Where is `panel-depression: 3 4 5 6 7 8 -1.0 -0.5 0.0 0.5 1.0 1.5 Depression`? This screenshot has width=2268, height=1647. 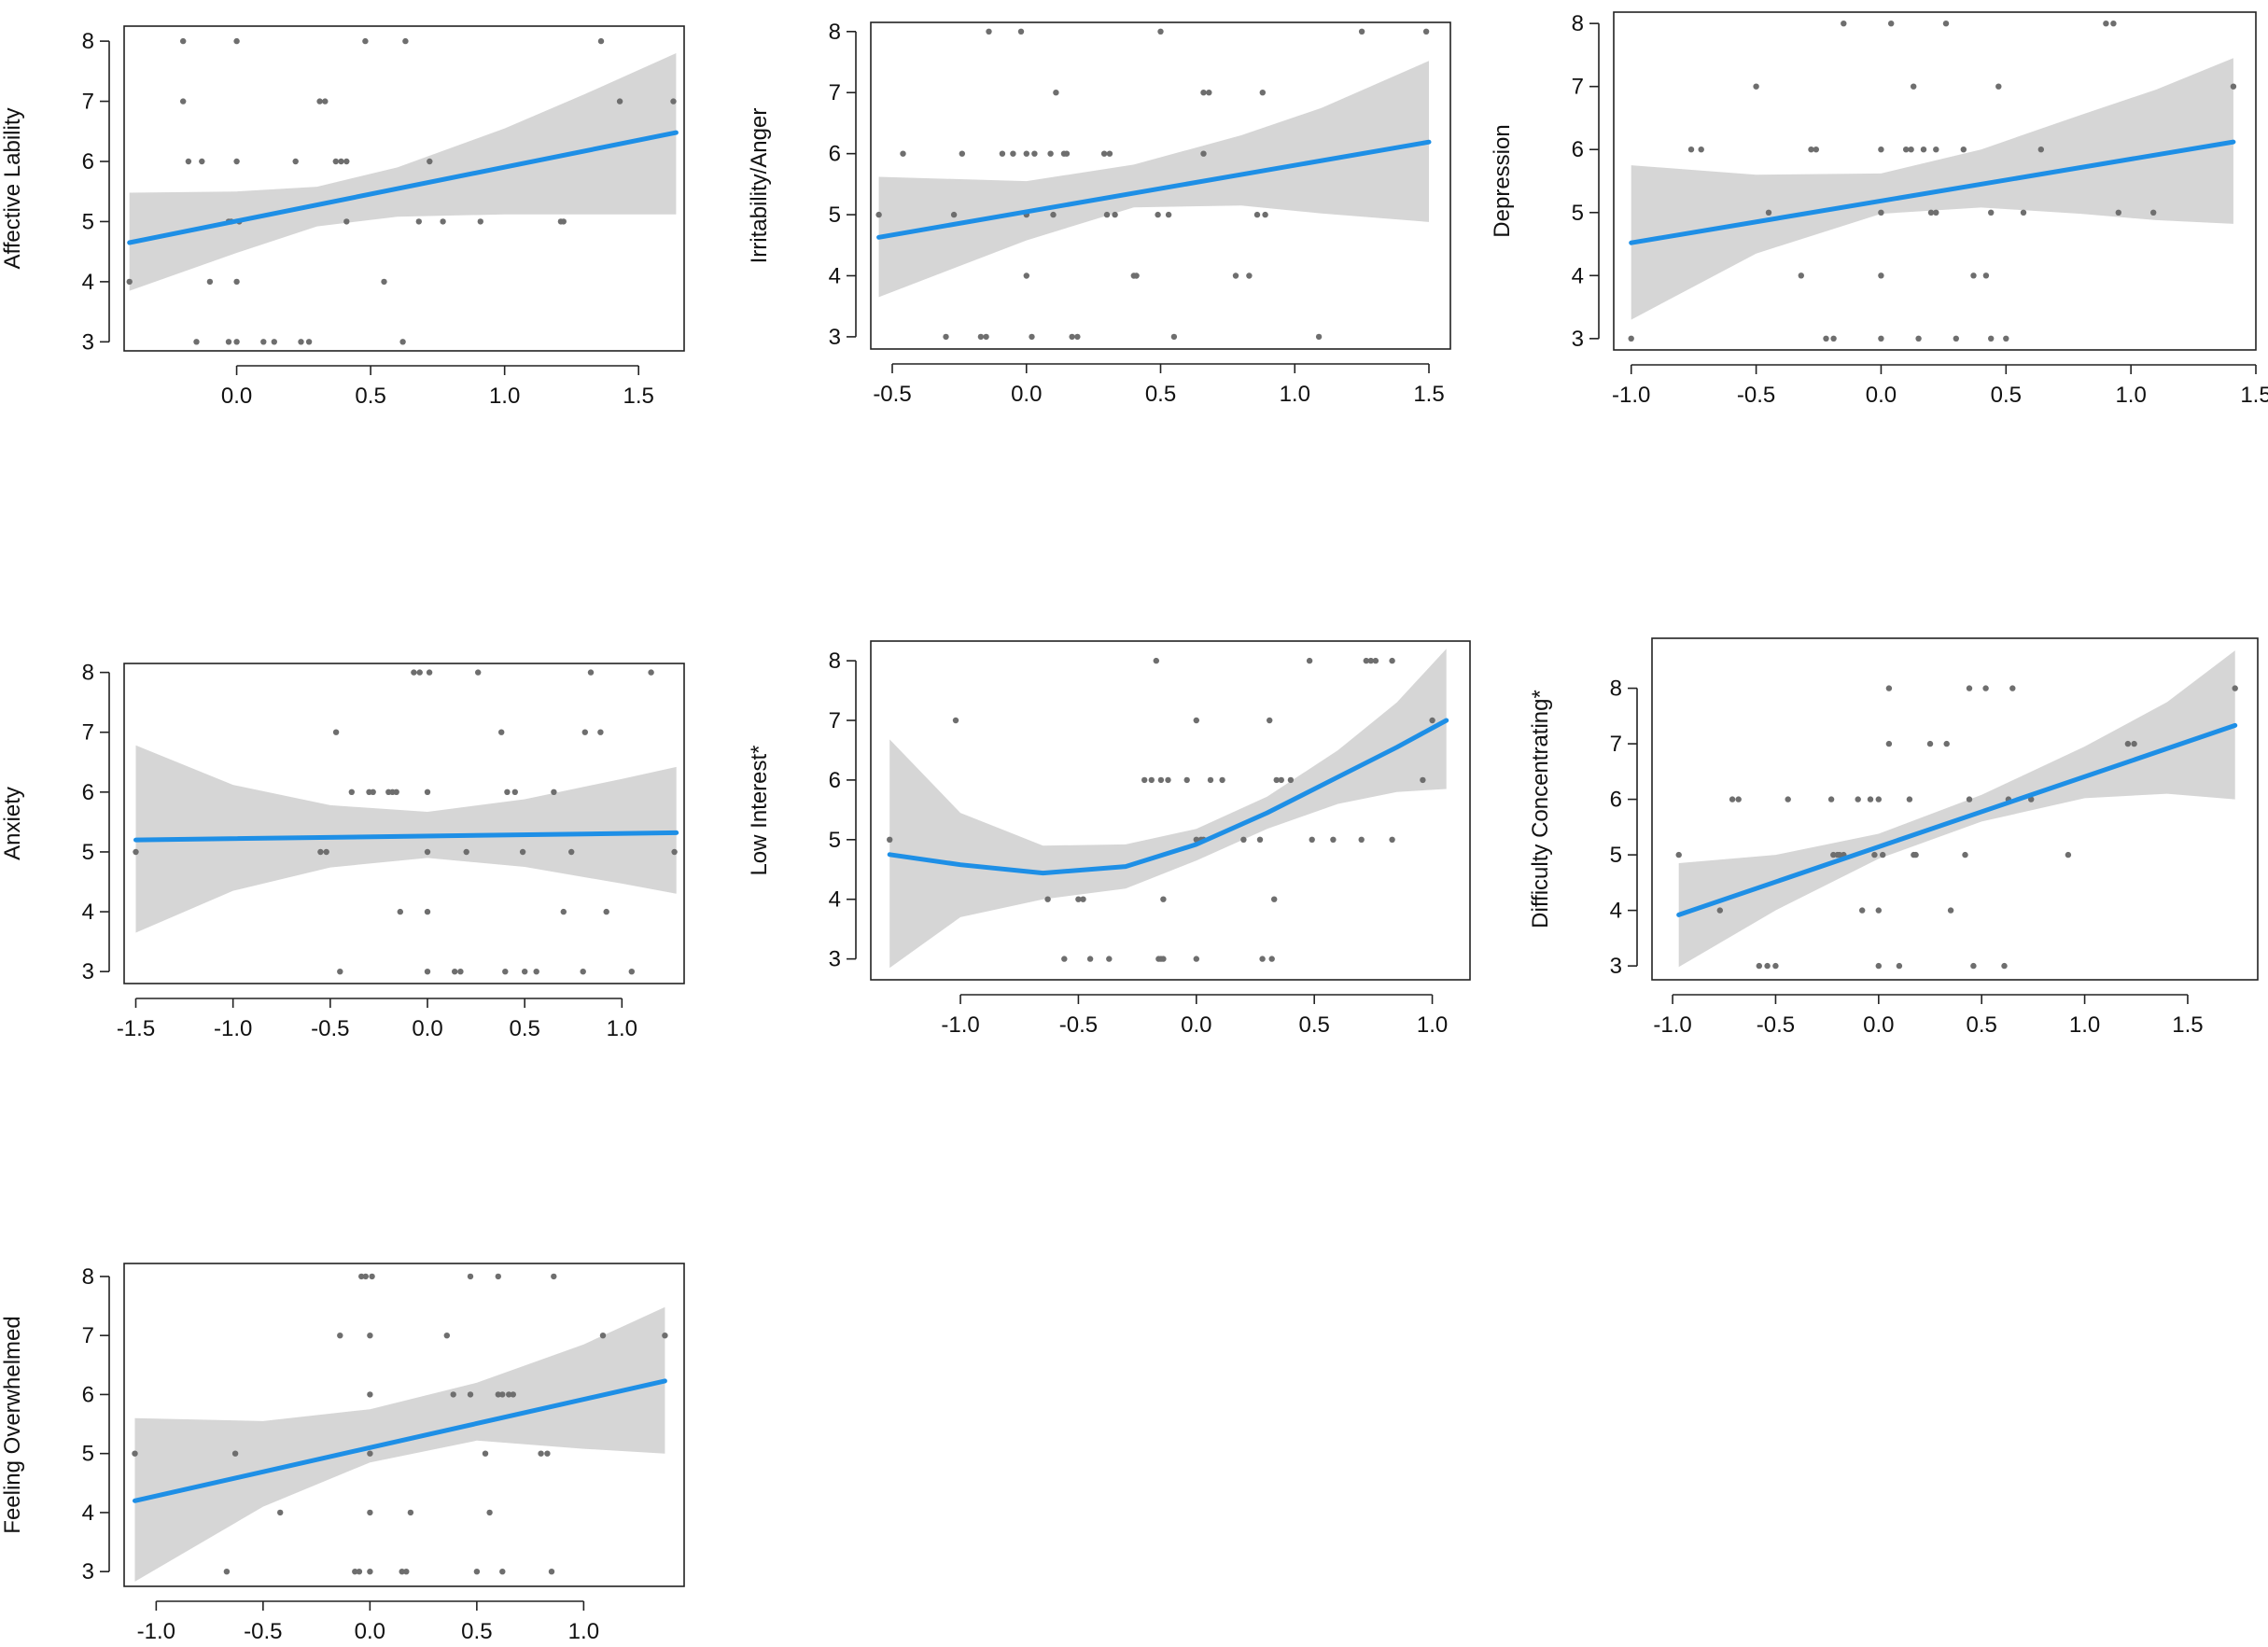
panel-depression: 3 4 5 6 7 8 -1.0 -0.5 0.0 0.5 1.0 1.5 Depression is located at coordinates (1879, 209).